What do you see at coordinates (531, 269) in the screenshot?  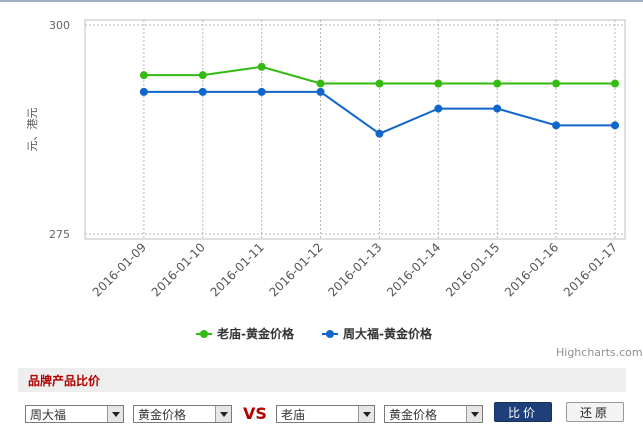 I see `x-tick-label: 2016-01-16` at bounding box center [531, 269].